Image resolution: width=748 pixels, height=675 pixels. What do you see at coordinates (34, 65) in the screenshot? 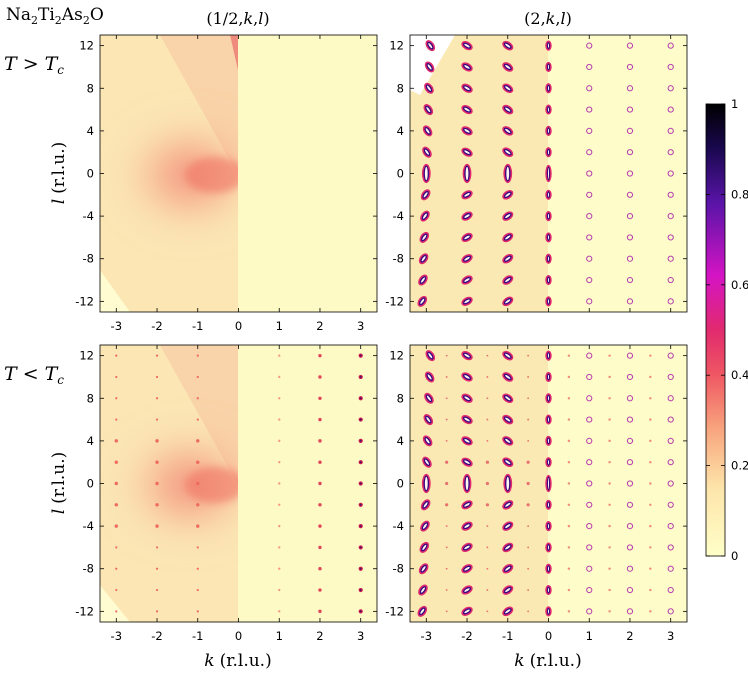
I see `row-label-above: T > Tc` at bounding box center [34, 65].